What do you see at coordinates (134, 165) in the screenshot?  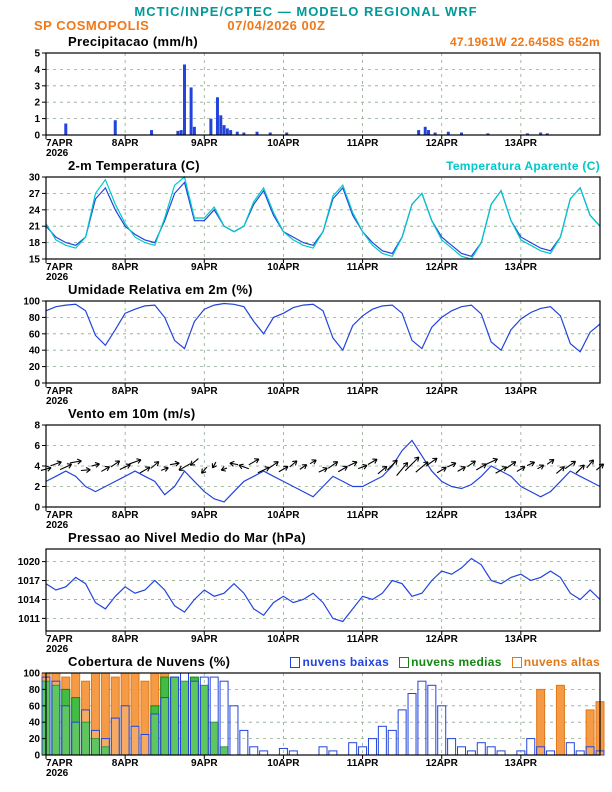 I see `panel-title-temperature: 2-m Temperatura (C)` at bounding box center [134, 165].